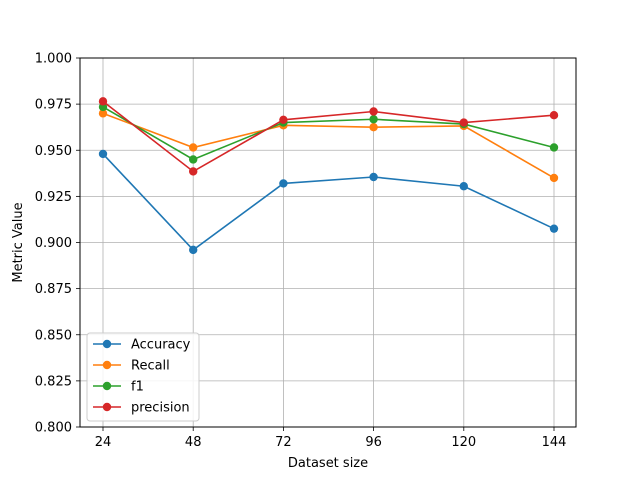 The width and height of the screenshot is (640, 480). What do you see at coordinates (53, 289) in the screenshot?
I see `y-tick-label: 0.875` at bounding box center [53, 289].